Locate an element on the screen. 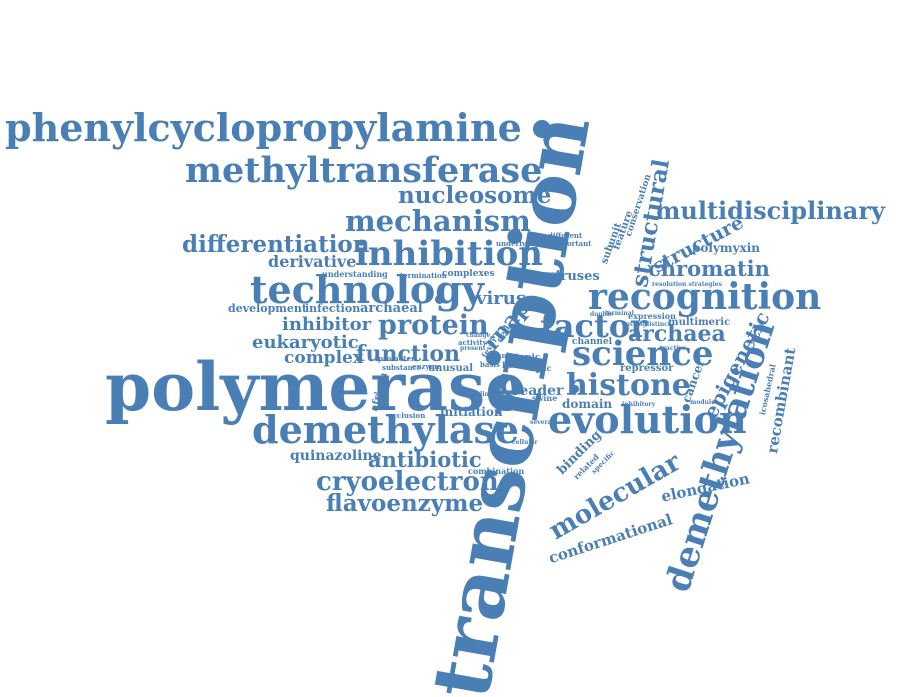  word-function: function is located at coordinates (408, 354).